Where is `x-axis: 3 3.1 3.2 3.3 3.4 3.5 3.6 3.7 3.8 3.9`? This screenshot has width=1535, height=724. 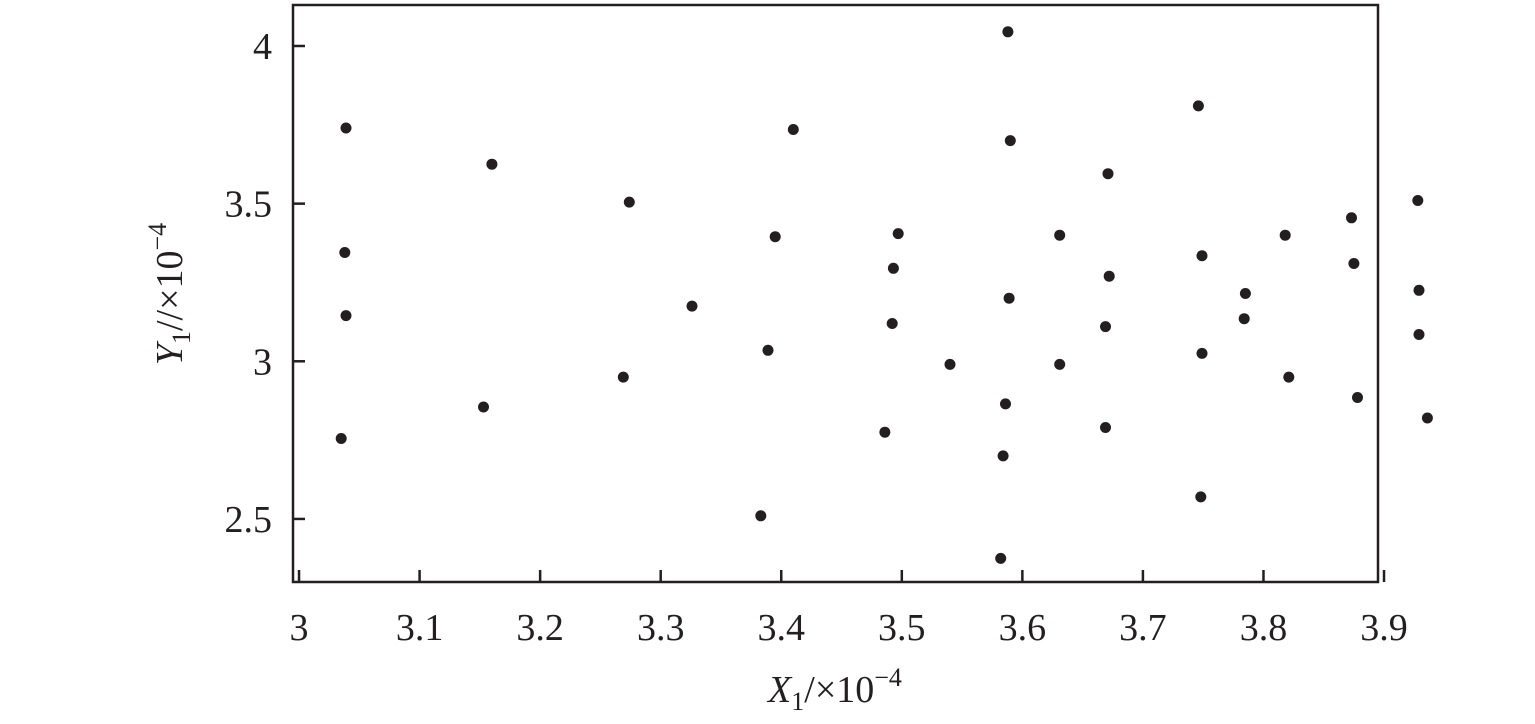
x-axis: 3 3.1 3.2 3.3 3.4 3.5 3.6 3.7 3.8 3.9 is located at coordinates (849, 609).